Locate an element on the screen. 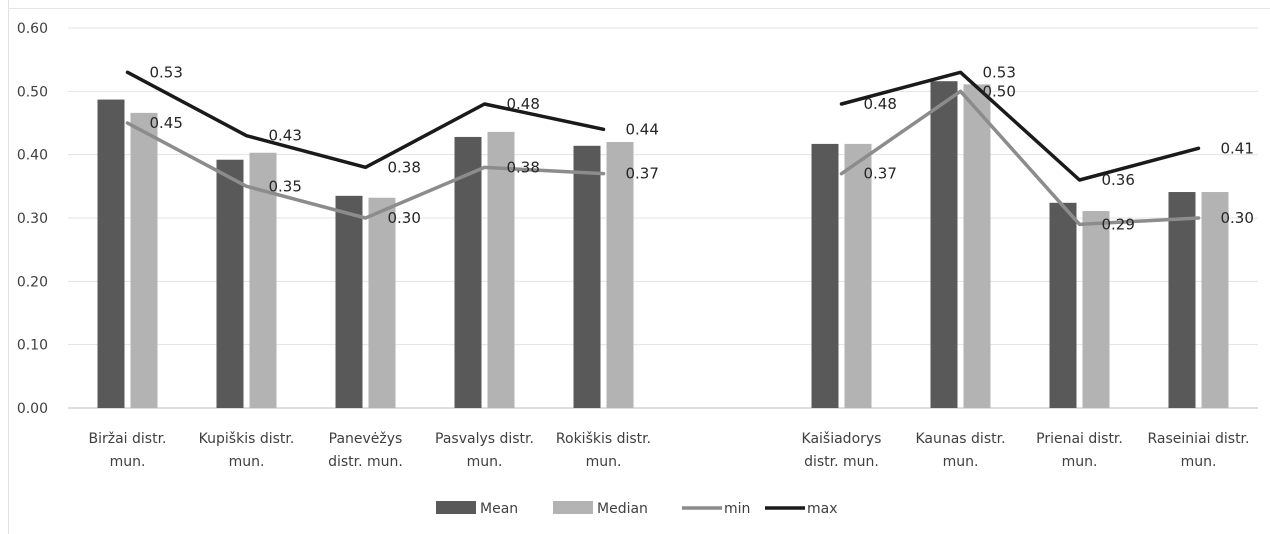 This screenshot has width=1270, height=534. data-label-min: 0.45 is located at coordinates (166, 123).